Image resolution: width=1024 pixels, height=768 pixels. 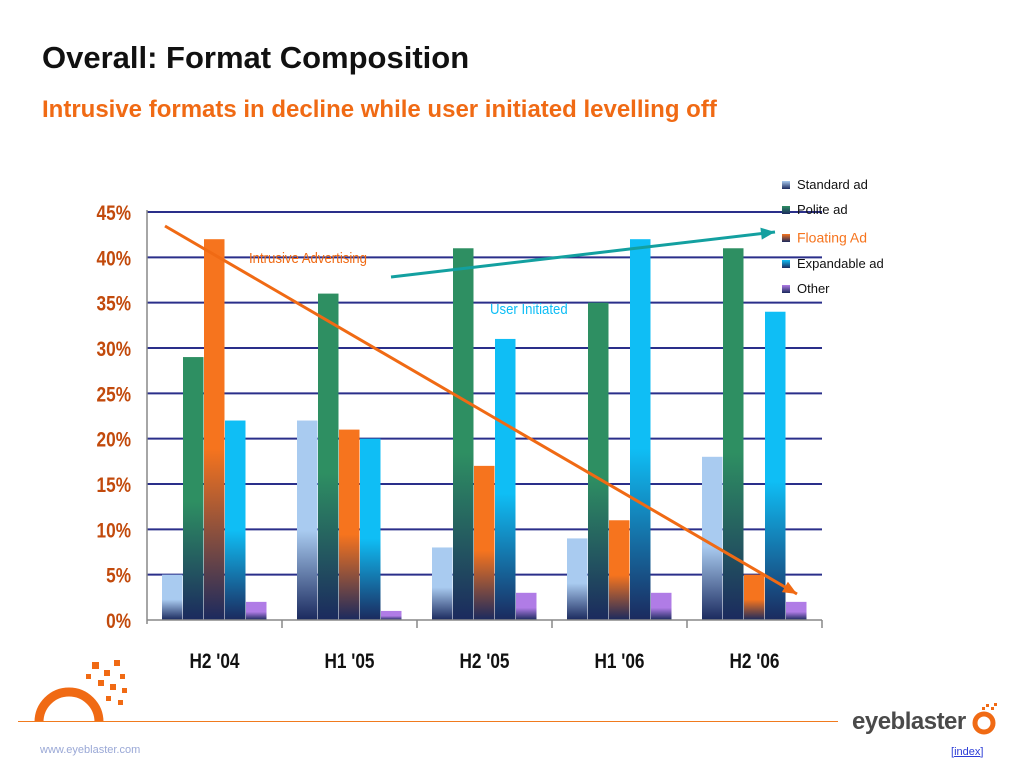 What do you see at coordinates (114, 304) in the screenshot?
I see `y-tick-label: 35%` at bounding box center [114, 304].